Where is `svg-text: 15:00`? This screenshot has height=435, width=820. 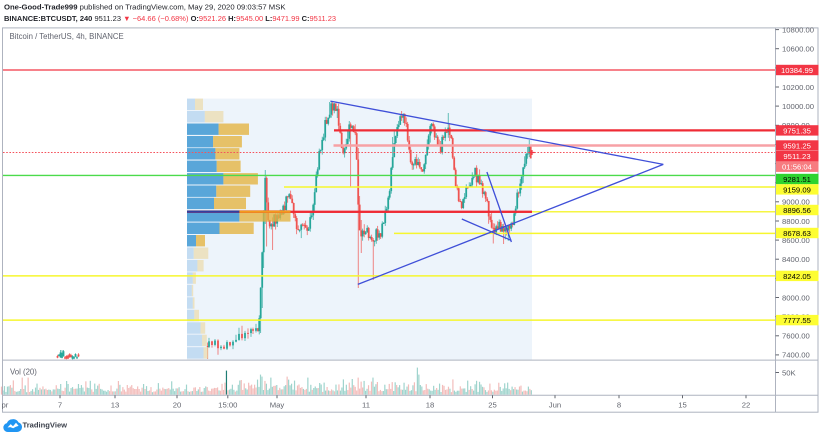 svg-text: 15:00 is located at coordinates (227, 405).